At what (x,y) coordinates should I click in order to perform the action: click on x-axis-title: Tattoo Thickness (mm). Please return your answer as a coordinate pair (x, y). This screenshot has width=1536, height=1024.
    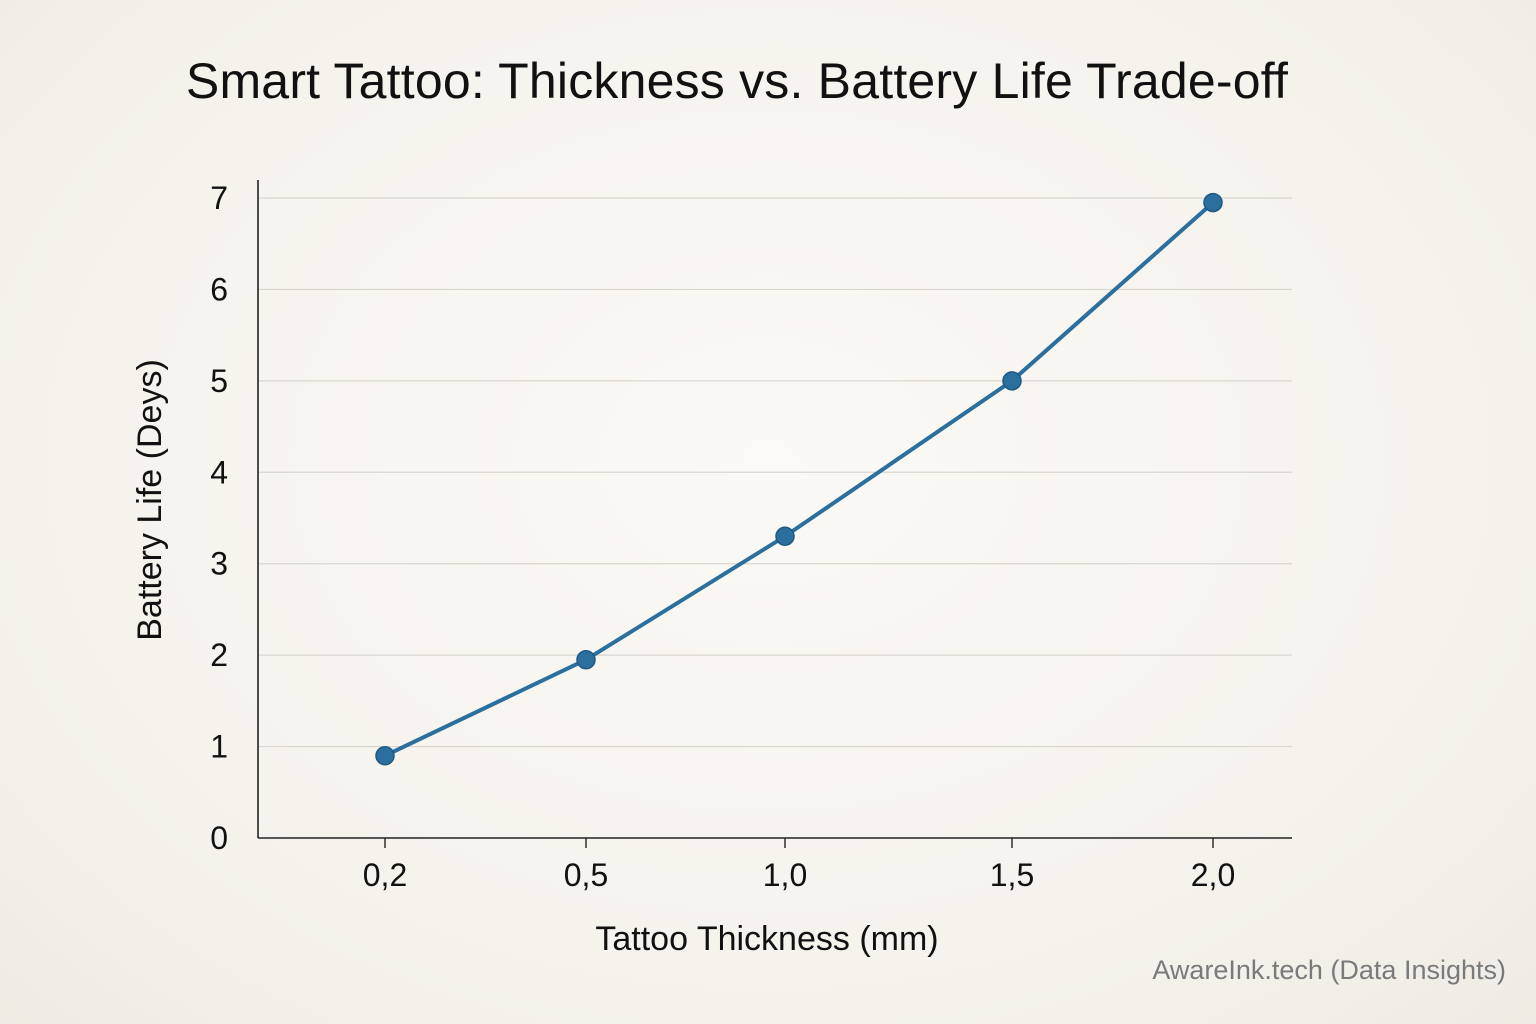
    Looking at the image, I should click on (766, 939).